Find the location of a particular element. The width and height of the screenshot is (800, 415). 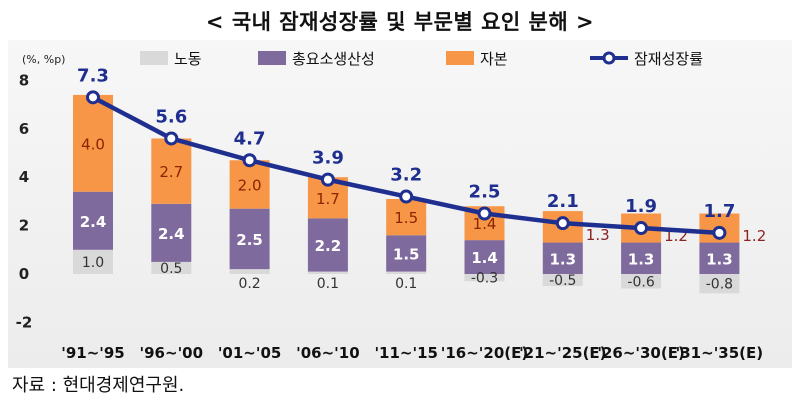

data-label-labor: -0.3 is located at coordinates (484, 279).